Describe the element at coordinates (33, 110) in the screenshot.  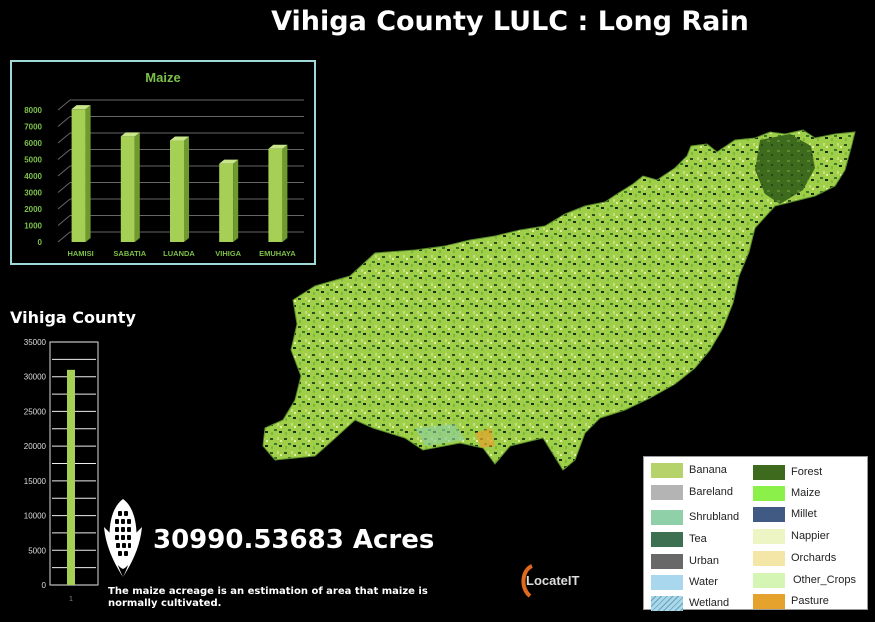
I see `y-tick-label: 8000` at that location.